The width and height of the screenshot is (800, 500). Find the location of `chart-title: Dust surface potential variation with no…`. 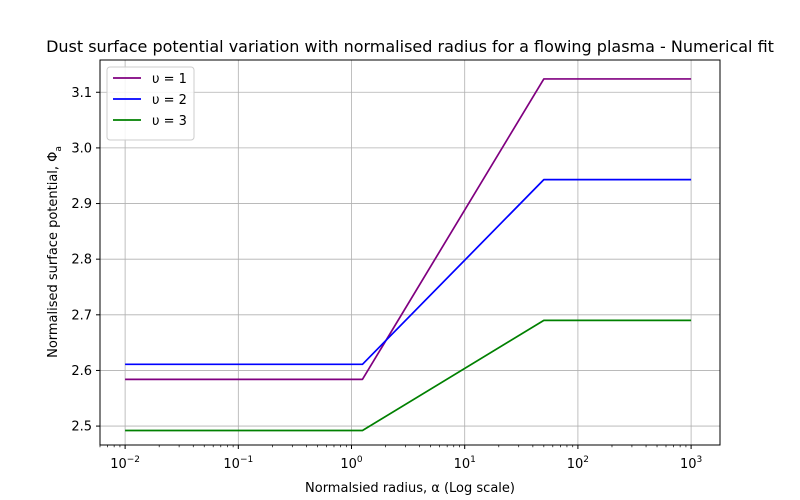

chart-title: Dust surface potential variation with no… is located at coordinates (410, 46).